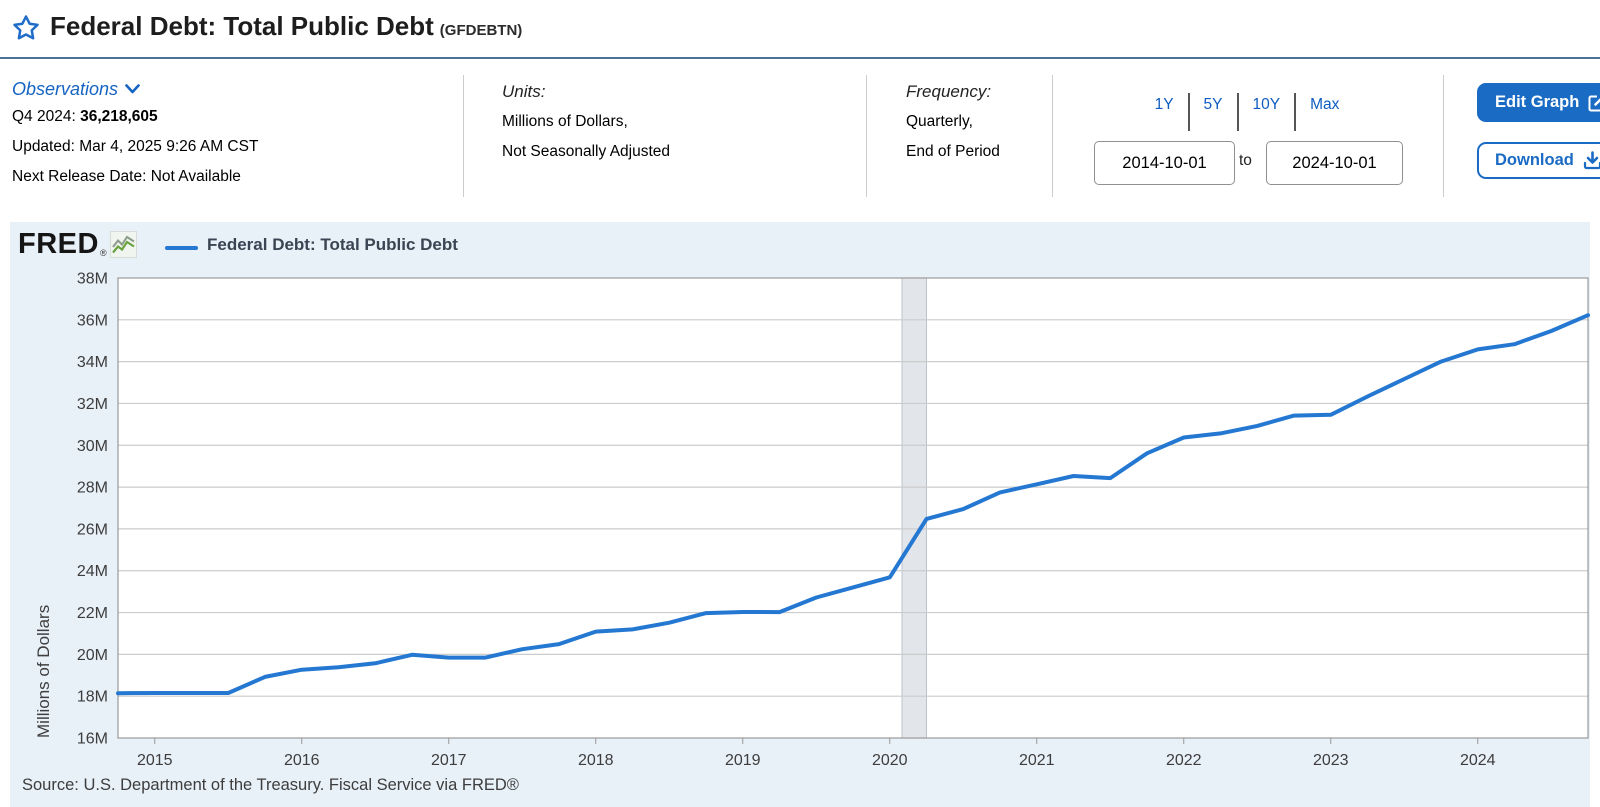  I want to click on x-tick-label: 2017, so click(449, 760).